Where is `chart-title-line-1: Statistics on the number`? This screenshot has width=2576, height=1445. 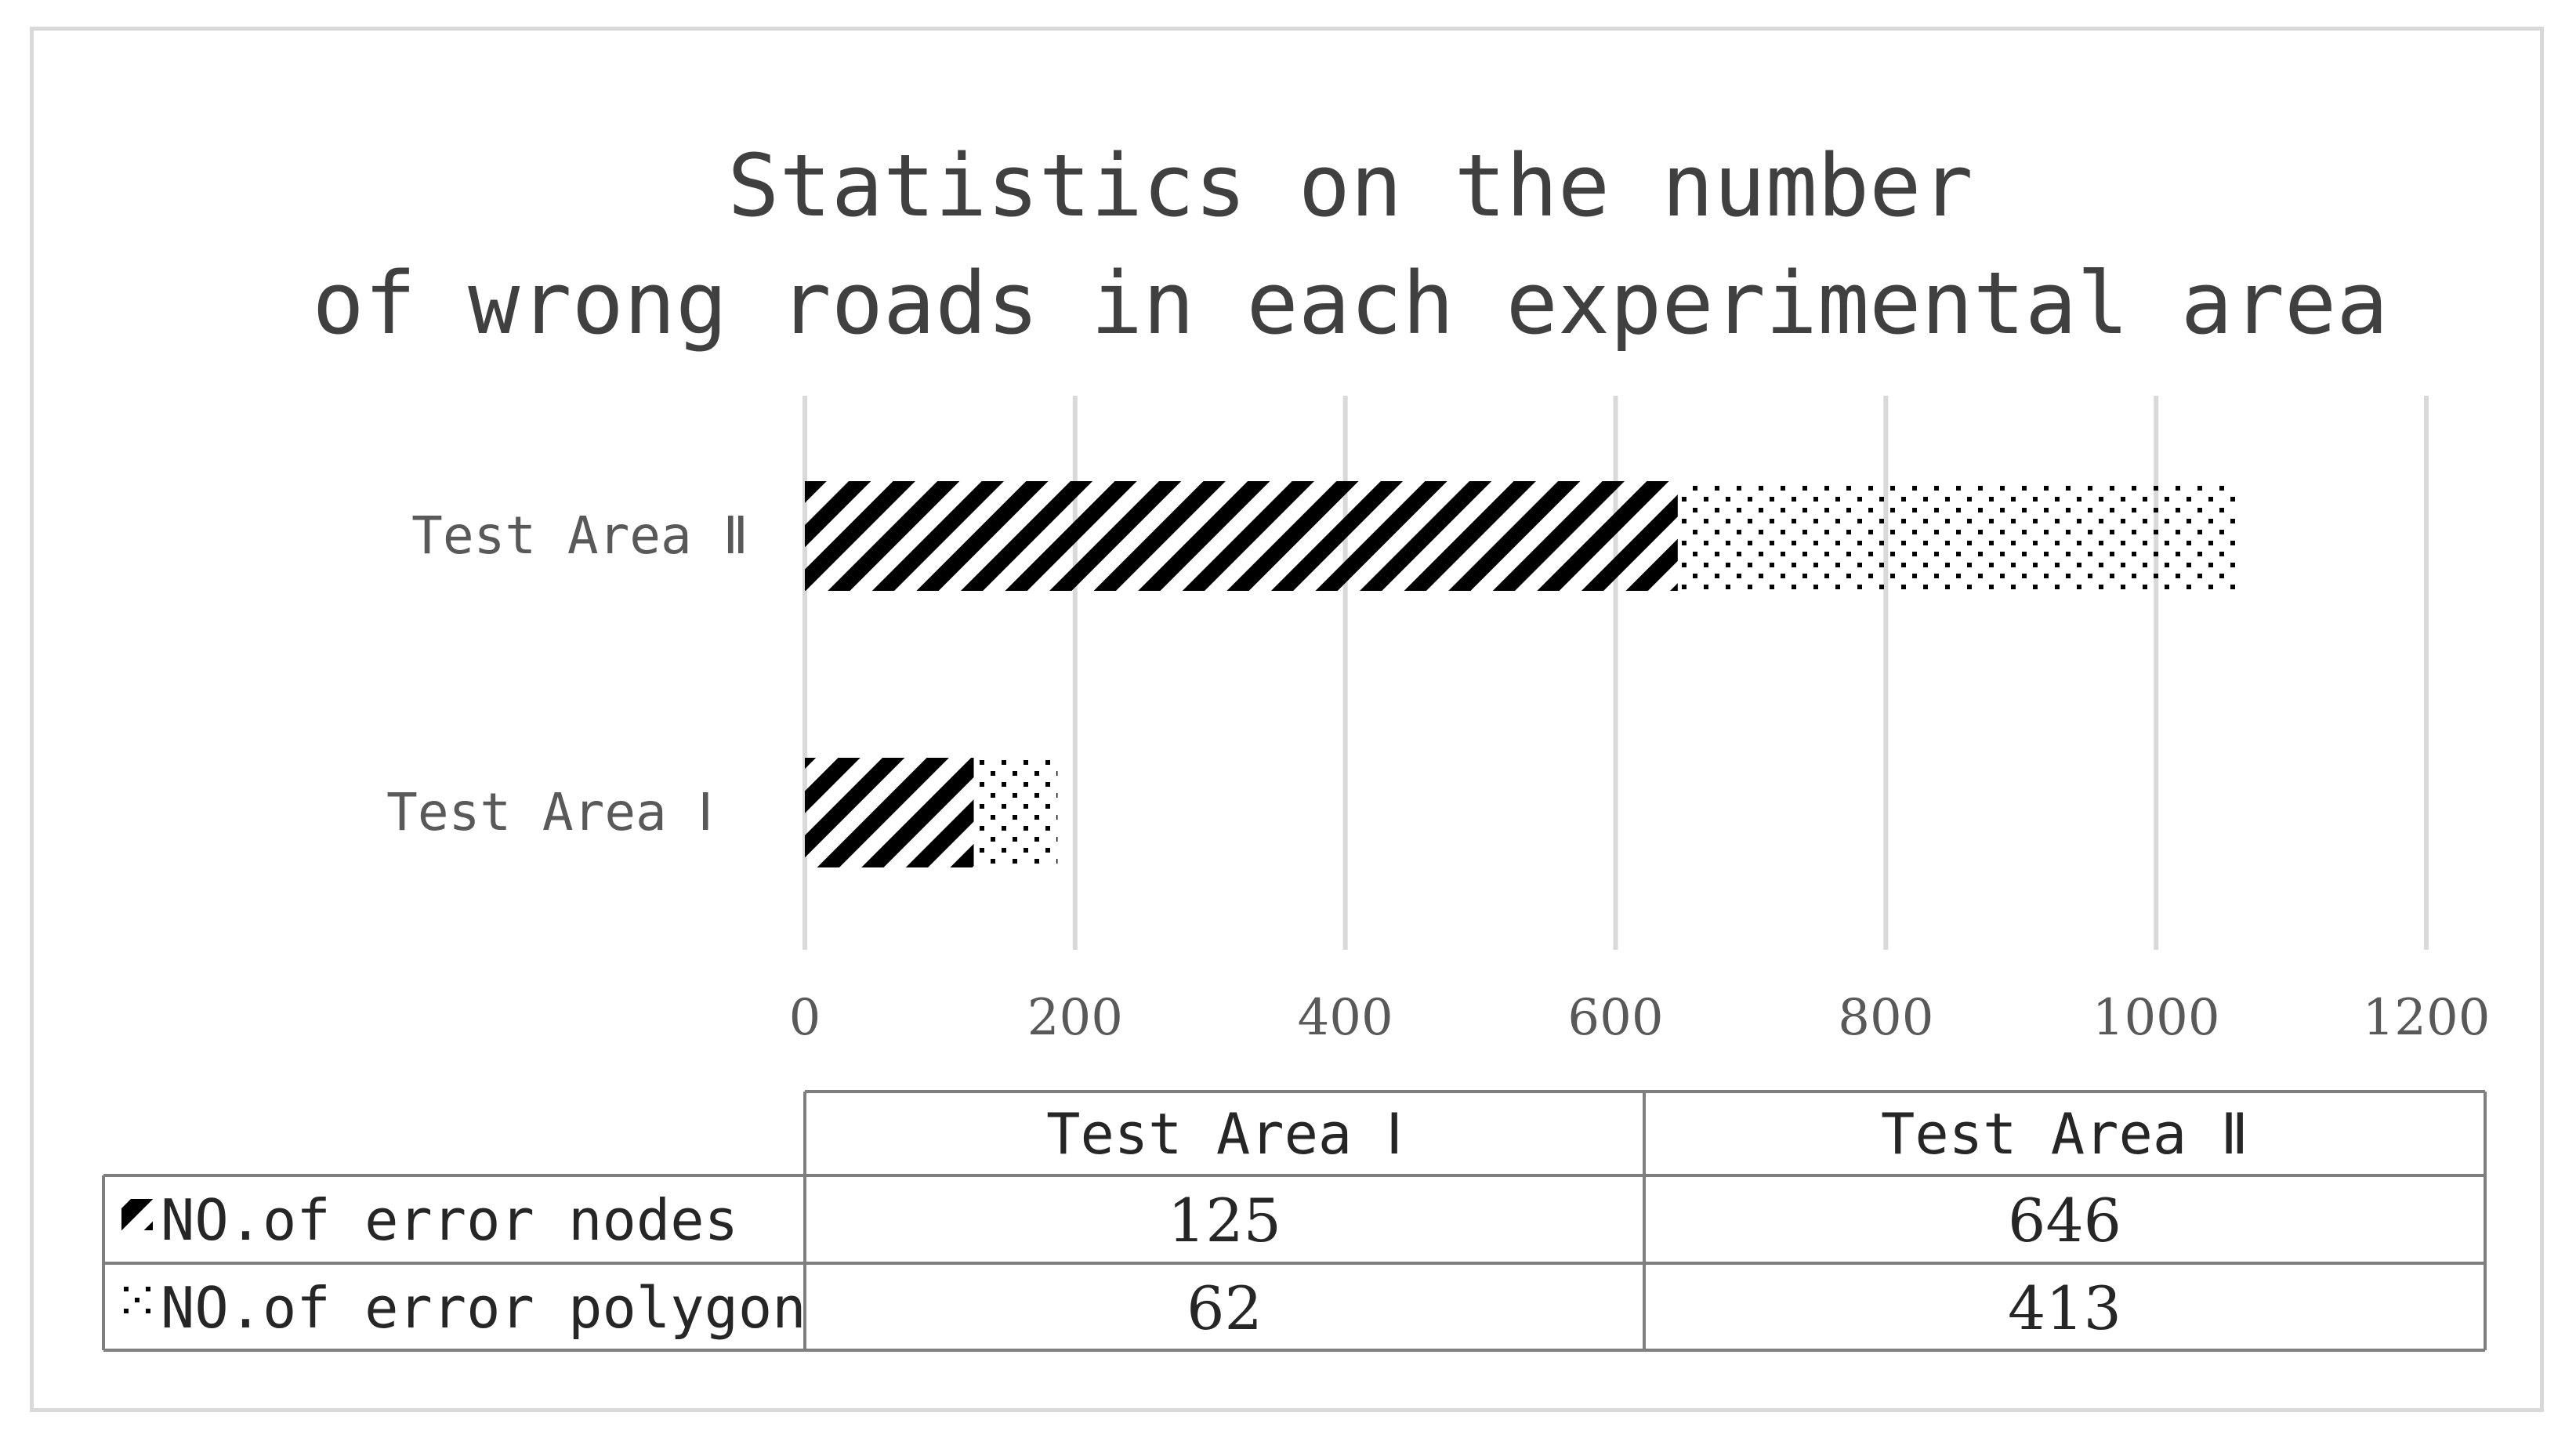
chart-title-line-1: Statistics on the number is located at coordinates (1350, 186).